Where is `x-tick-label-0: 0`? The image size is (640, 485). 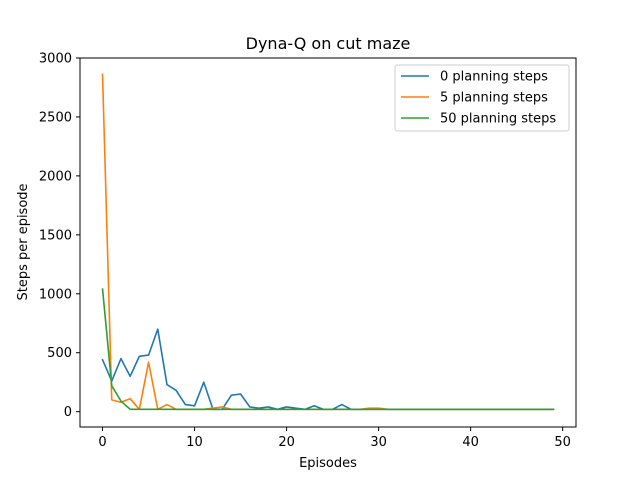 x-tick-label-0: 0 is located at coordinates (102, 442).